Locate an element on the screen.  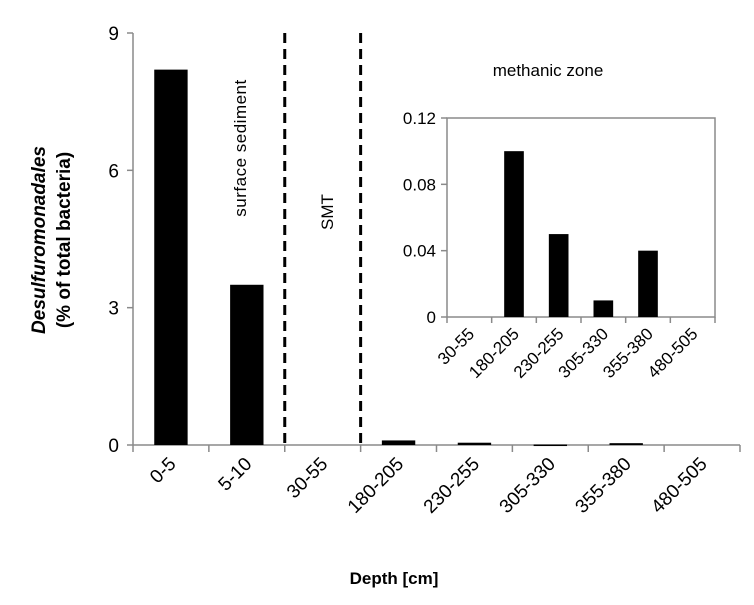
main-y-tick-label: 9 is located at coordinates (113, 34).